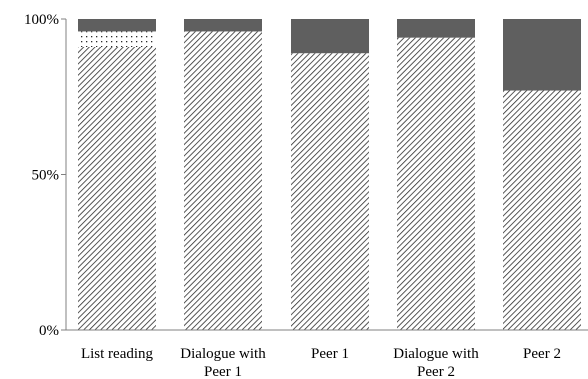 This screenshot has width=588, height=379. Describe the element at coordinates (41, 20) in the screenshot. I see `y-tick-label: 100%` at that location.